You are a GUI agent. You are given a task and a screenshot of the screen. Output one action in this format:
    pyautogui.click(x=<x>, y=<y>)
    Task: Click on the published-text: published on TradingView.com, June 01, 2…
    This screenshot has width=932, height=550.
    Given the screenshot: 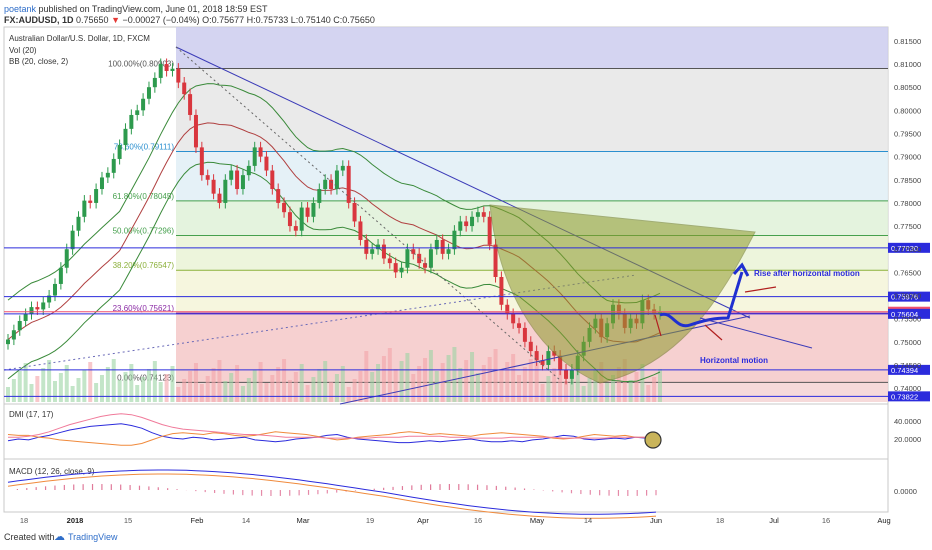 What is the action you would take?
    pyautogui.click(x=153, y=9)
    